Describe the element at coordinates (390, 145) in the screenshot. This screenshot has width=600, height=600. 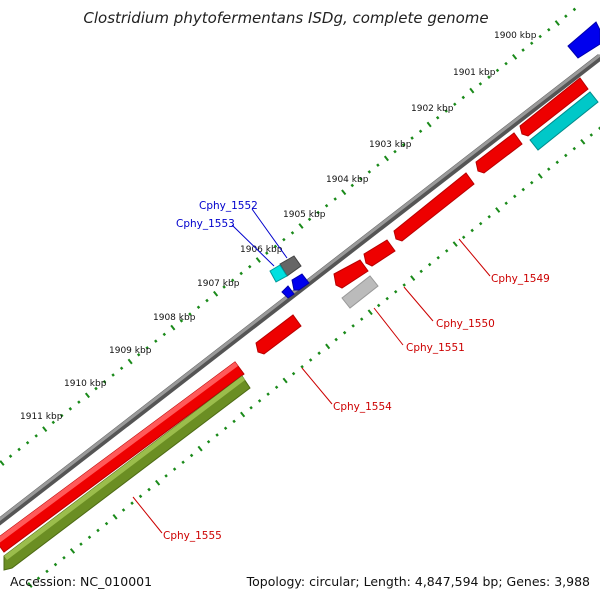
I see `tick-label: 1903 kbp` at that location.